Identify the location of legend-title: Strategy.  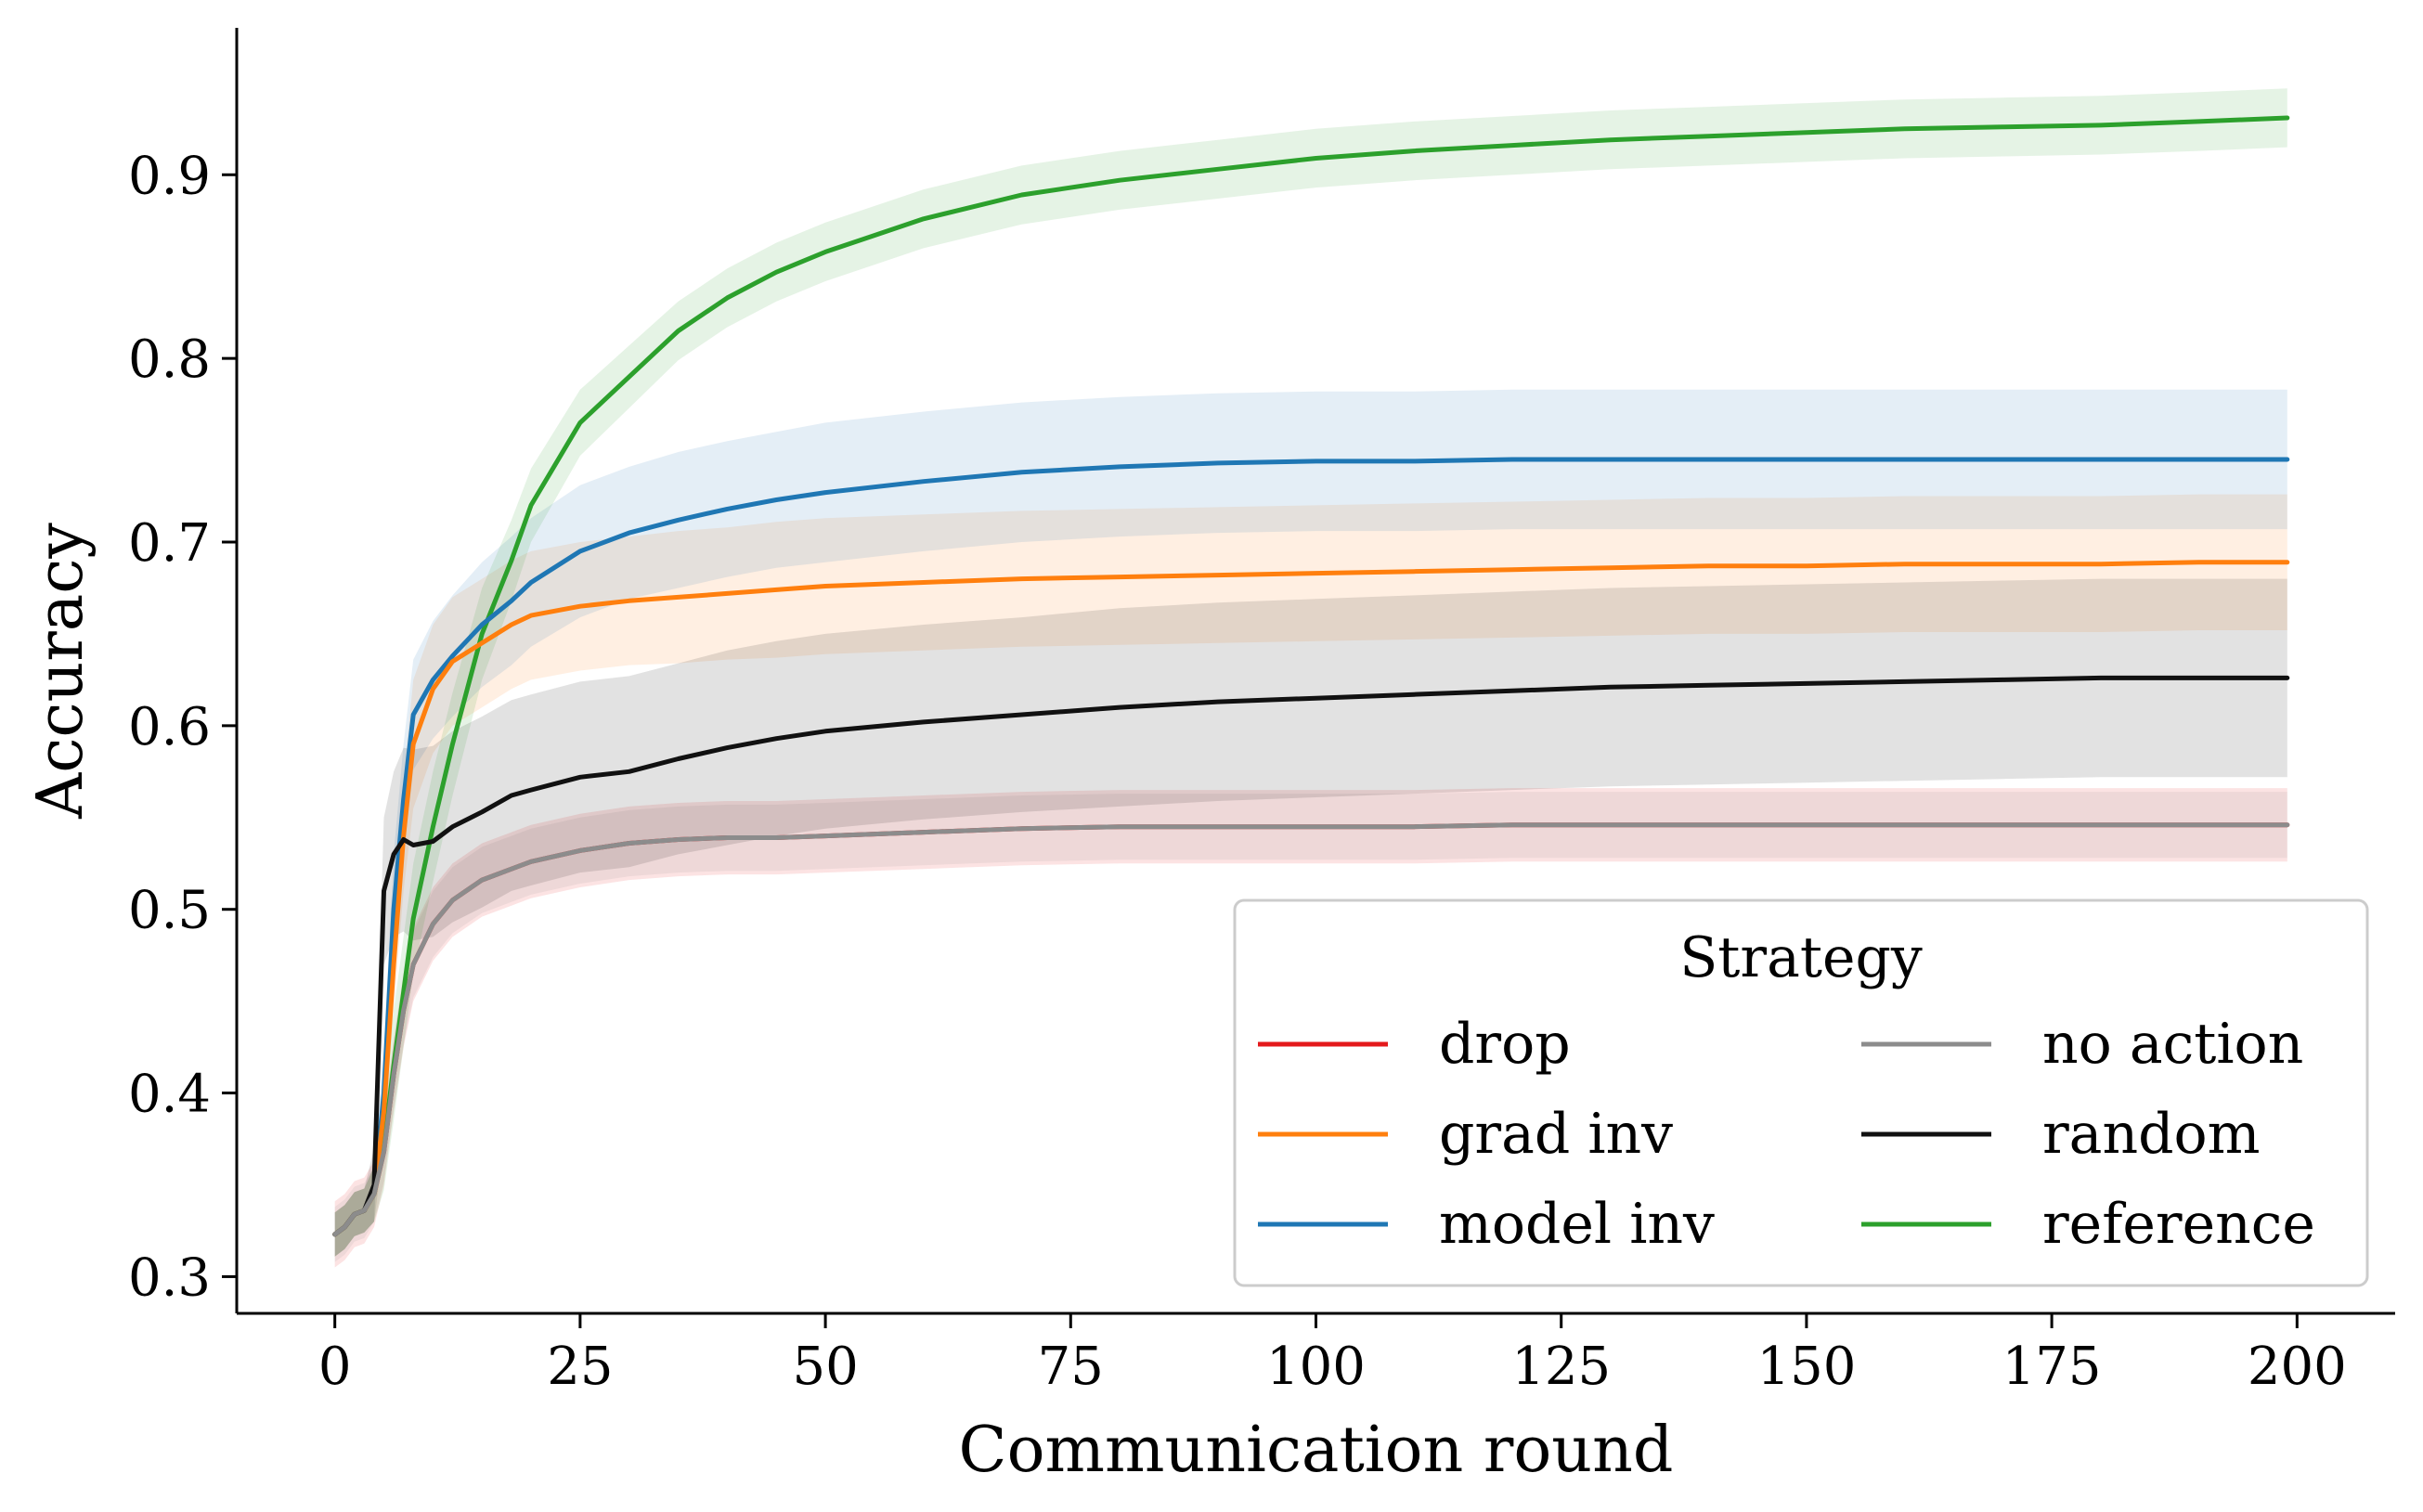
(1801, 957).